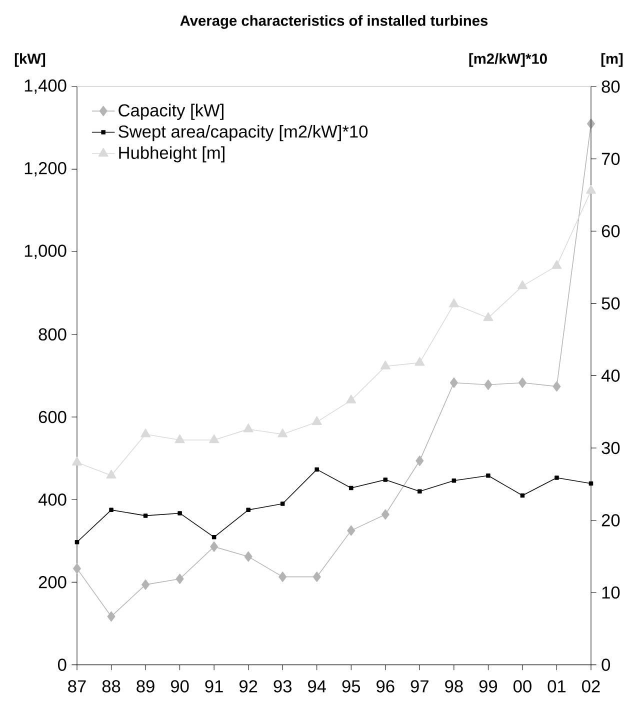  What do you see at coordinates (45, 86) in the screenshot?
I see `y-tick-label: 1,400` at bounding box center [45, 86].